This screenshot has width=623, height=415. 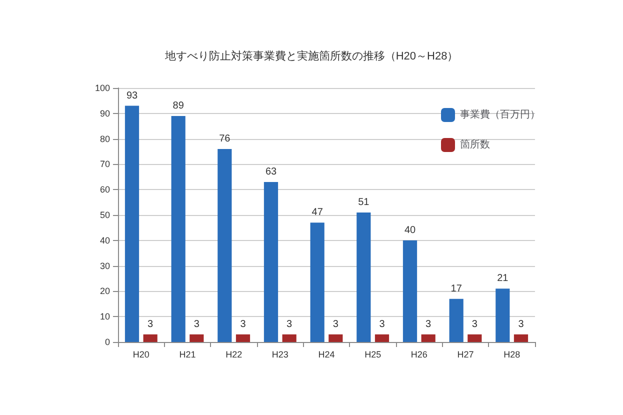 I want to click on x-tick-label: H25, so click(x=373, y=355).